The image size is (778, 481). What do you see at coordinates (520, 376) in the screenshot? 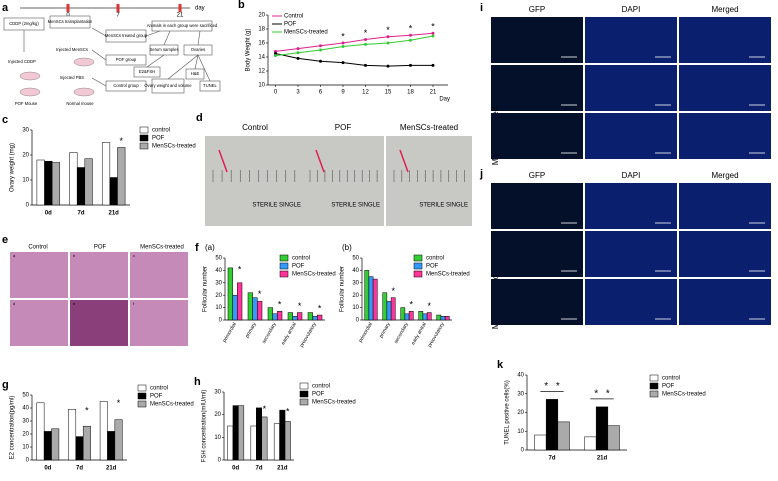
I see `y-tick-label: 40` at bounding box center [520, 376].